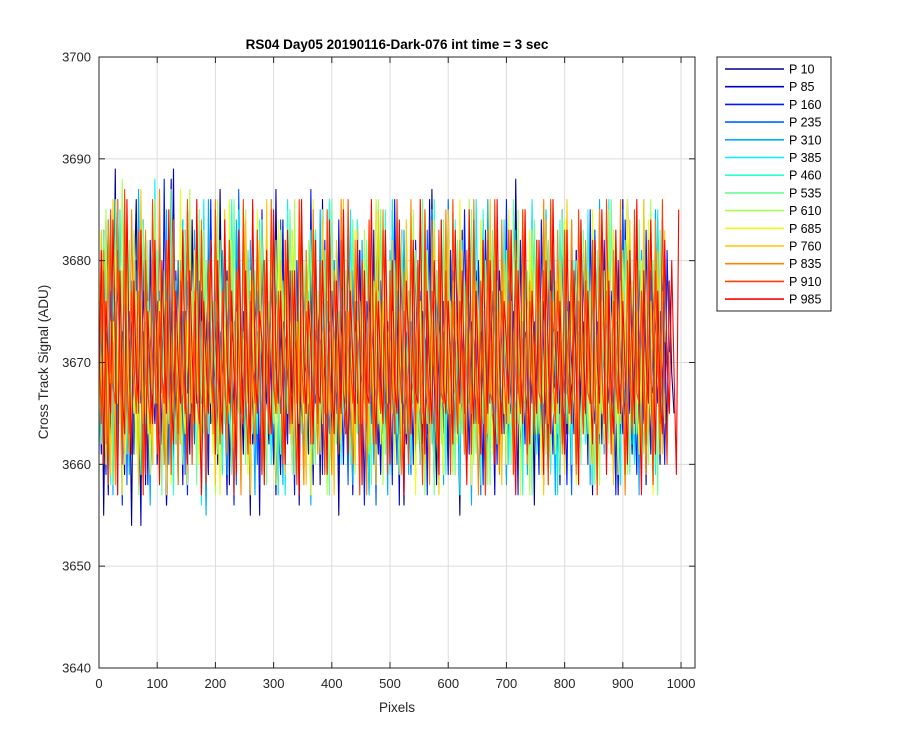  What do you see at coordinates (274, 683) in the screenshot?
I see `x-tick-label: 300` at bounding box center [274, 683].